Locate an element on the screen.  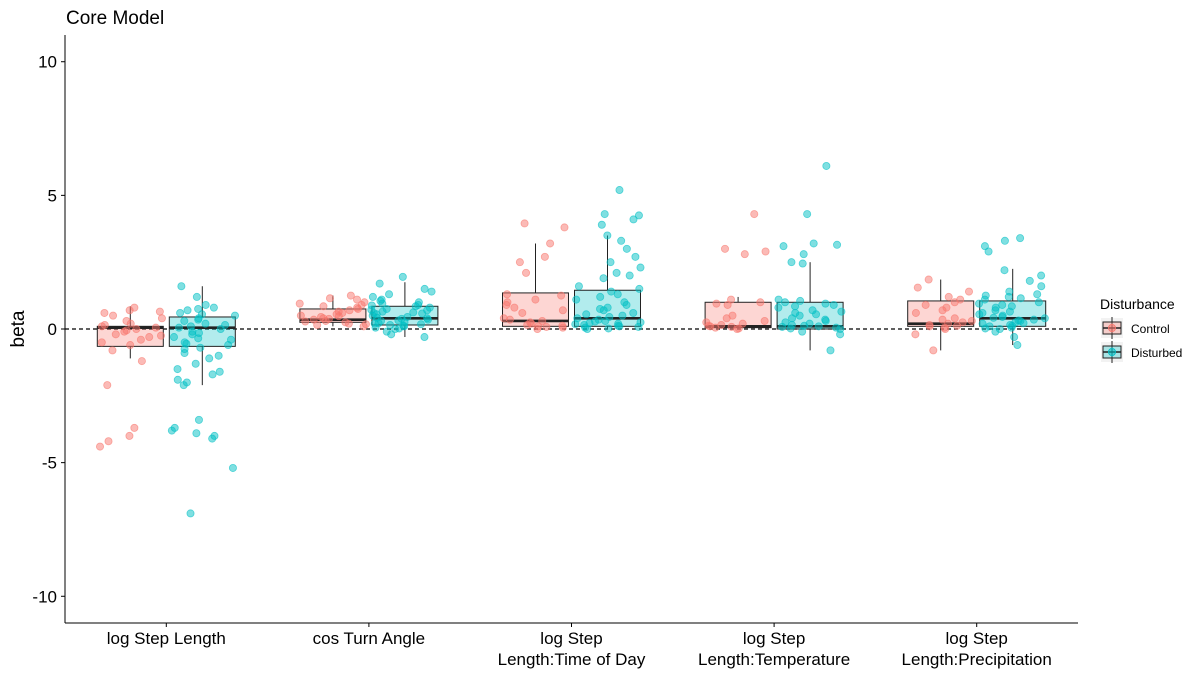
legend-label: Disturbed is located at coordinates (1156, 353).